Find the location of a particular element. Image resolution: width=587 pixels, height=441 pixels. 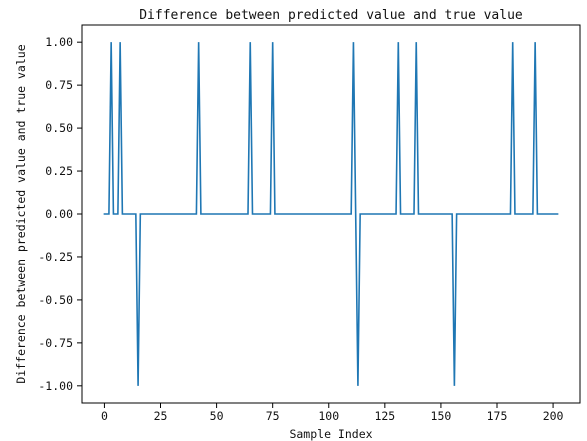

y-tick-label: -0.25 is located at coordinates (55, 257).